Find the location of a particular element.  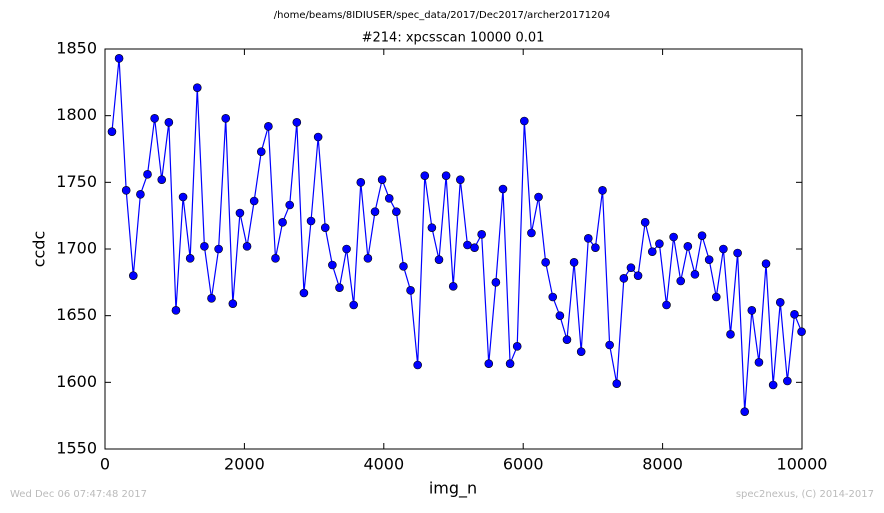

credit: spec2nexus, (C) 2014-2017 is located at coordinates (805, 494).